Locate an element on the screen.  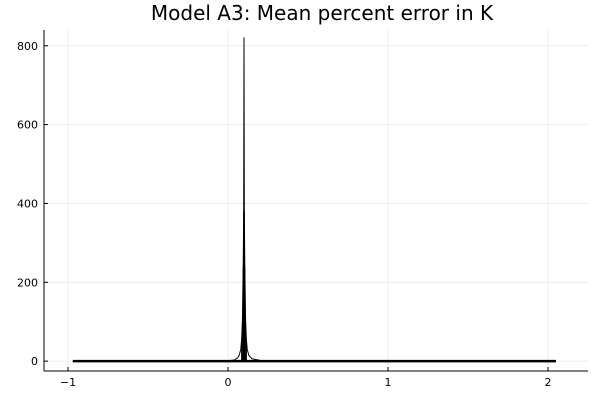
x-tick-label: 0 is located at coordinates (228, 382).